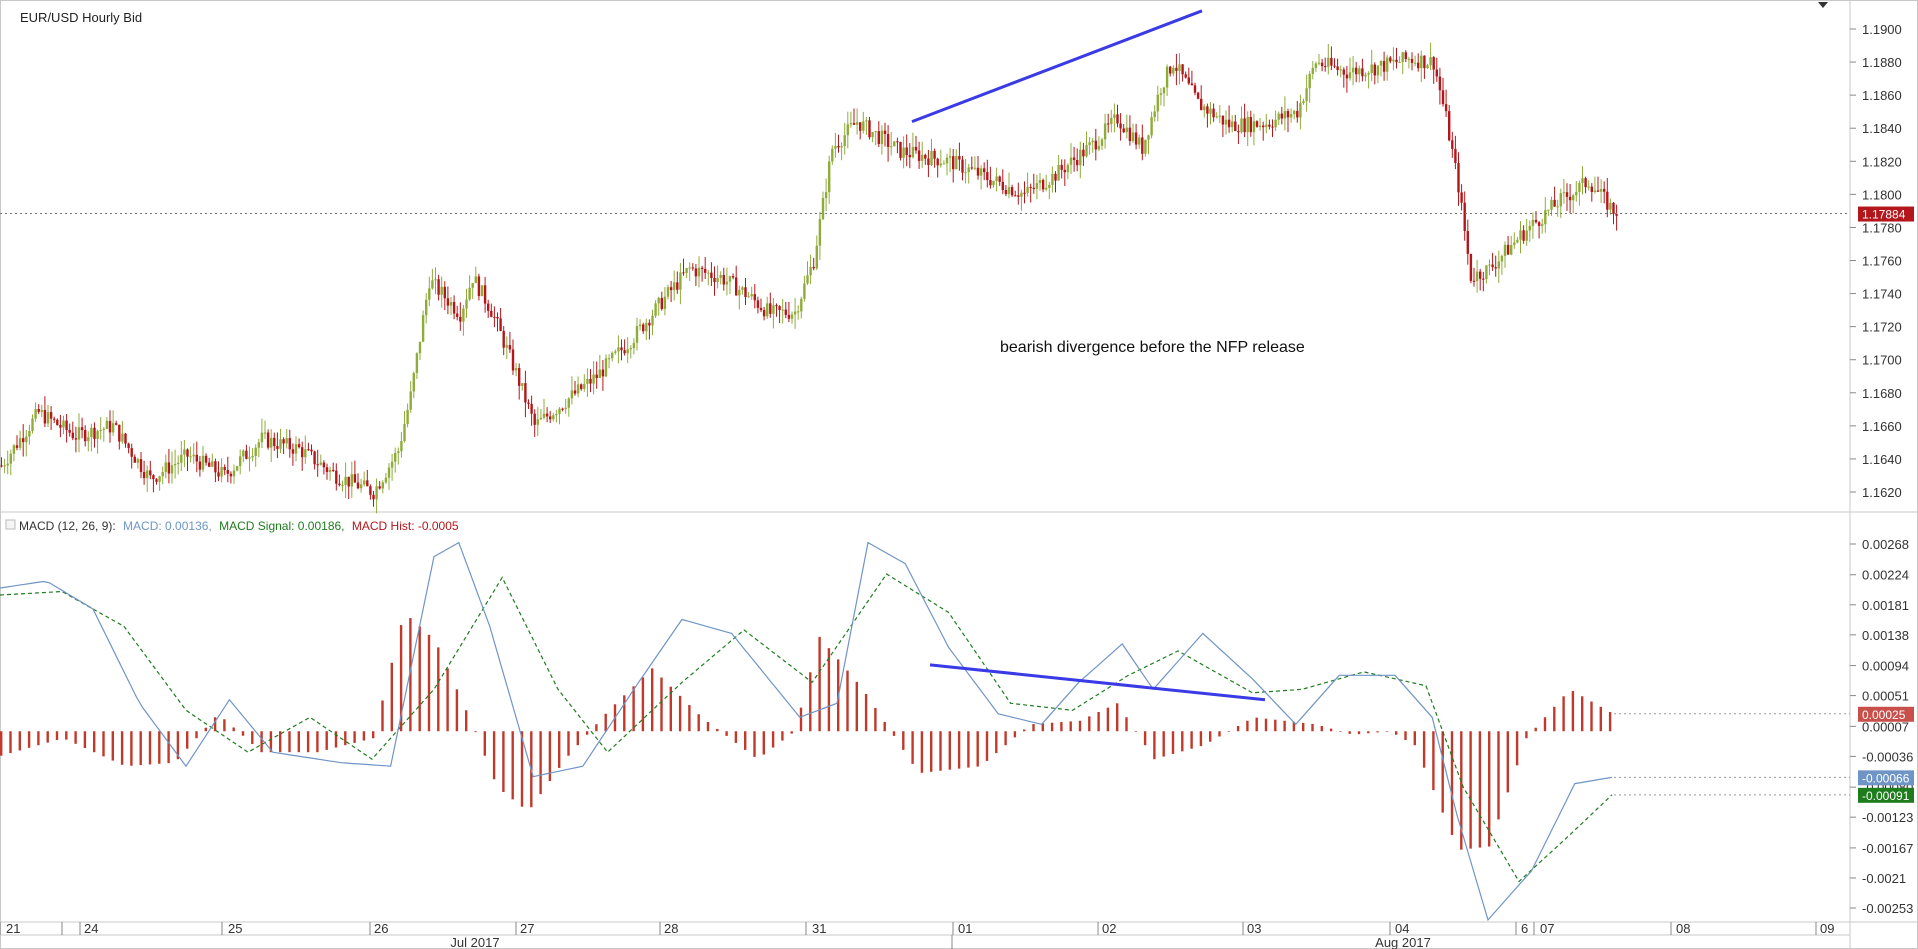 This screenshot has width=1918, height=949. What do you see at coordinates (1882, 95) in the screenshot?
I see `price-tick-label: 1.1860` at bounding box center [1882, 95].